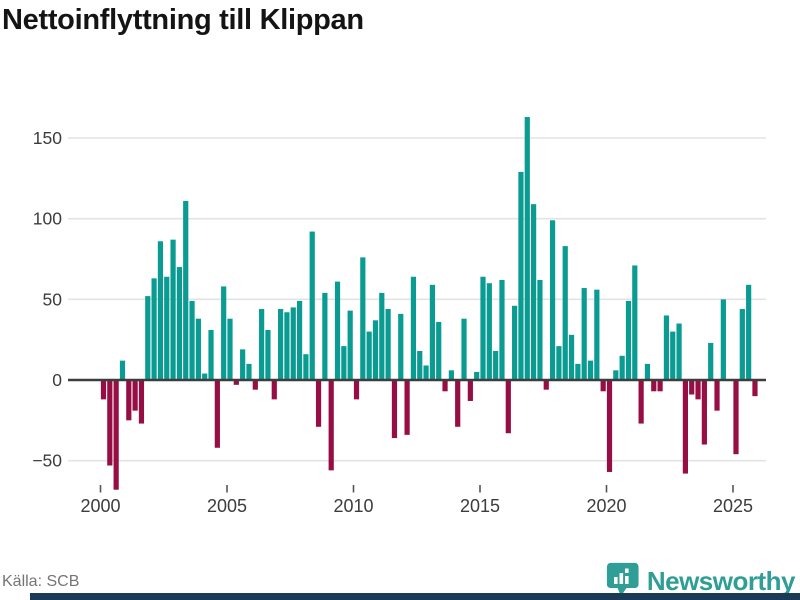 Image resolution: width=800 pixels, height=600 pixels. What do you see at coordinates (318, 403) in the screenshot?
I see `bar-2008q3` at bounding box center [318, 403].